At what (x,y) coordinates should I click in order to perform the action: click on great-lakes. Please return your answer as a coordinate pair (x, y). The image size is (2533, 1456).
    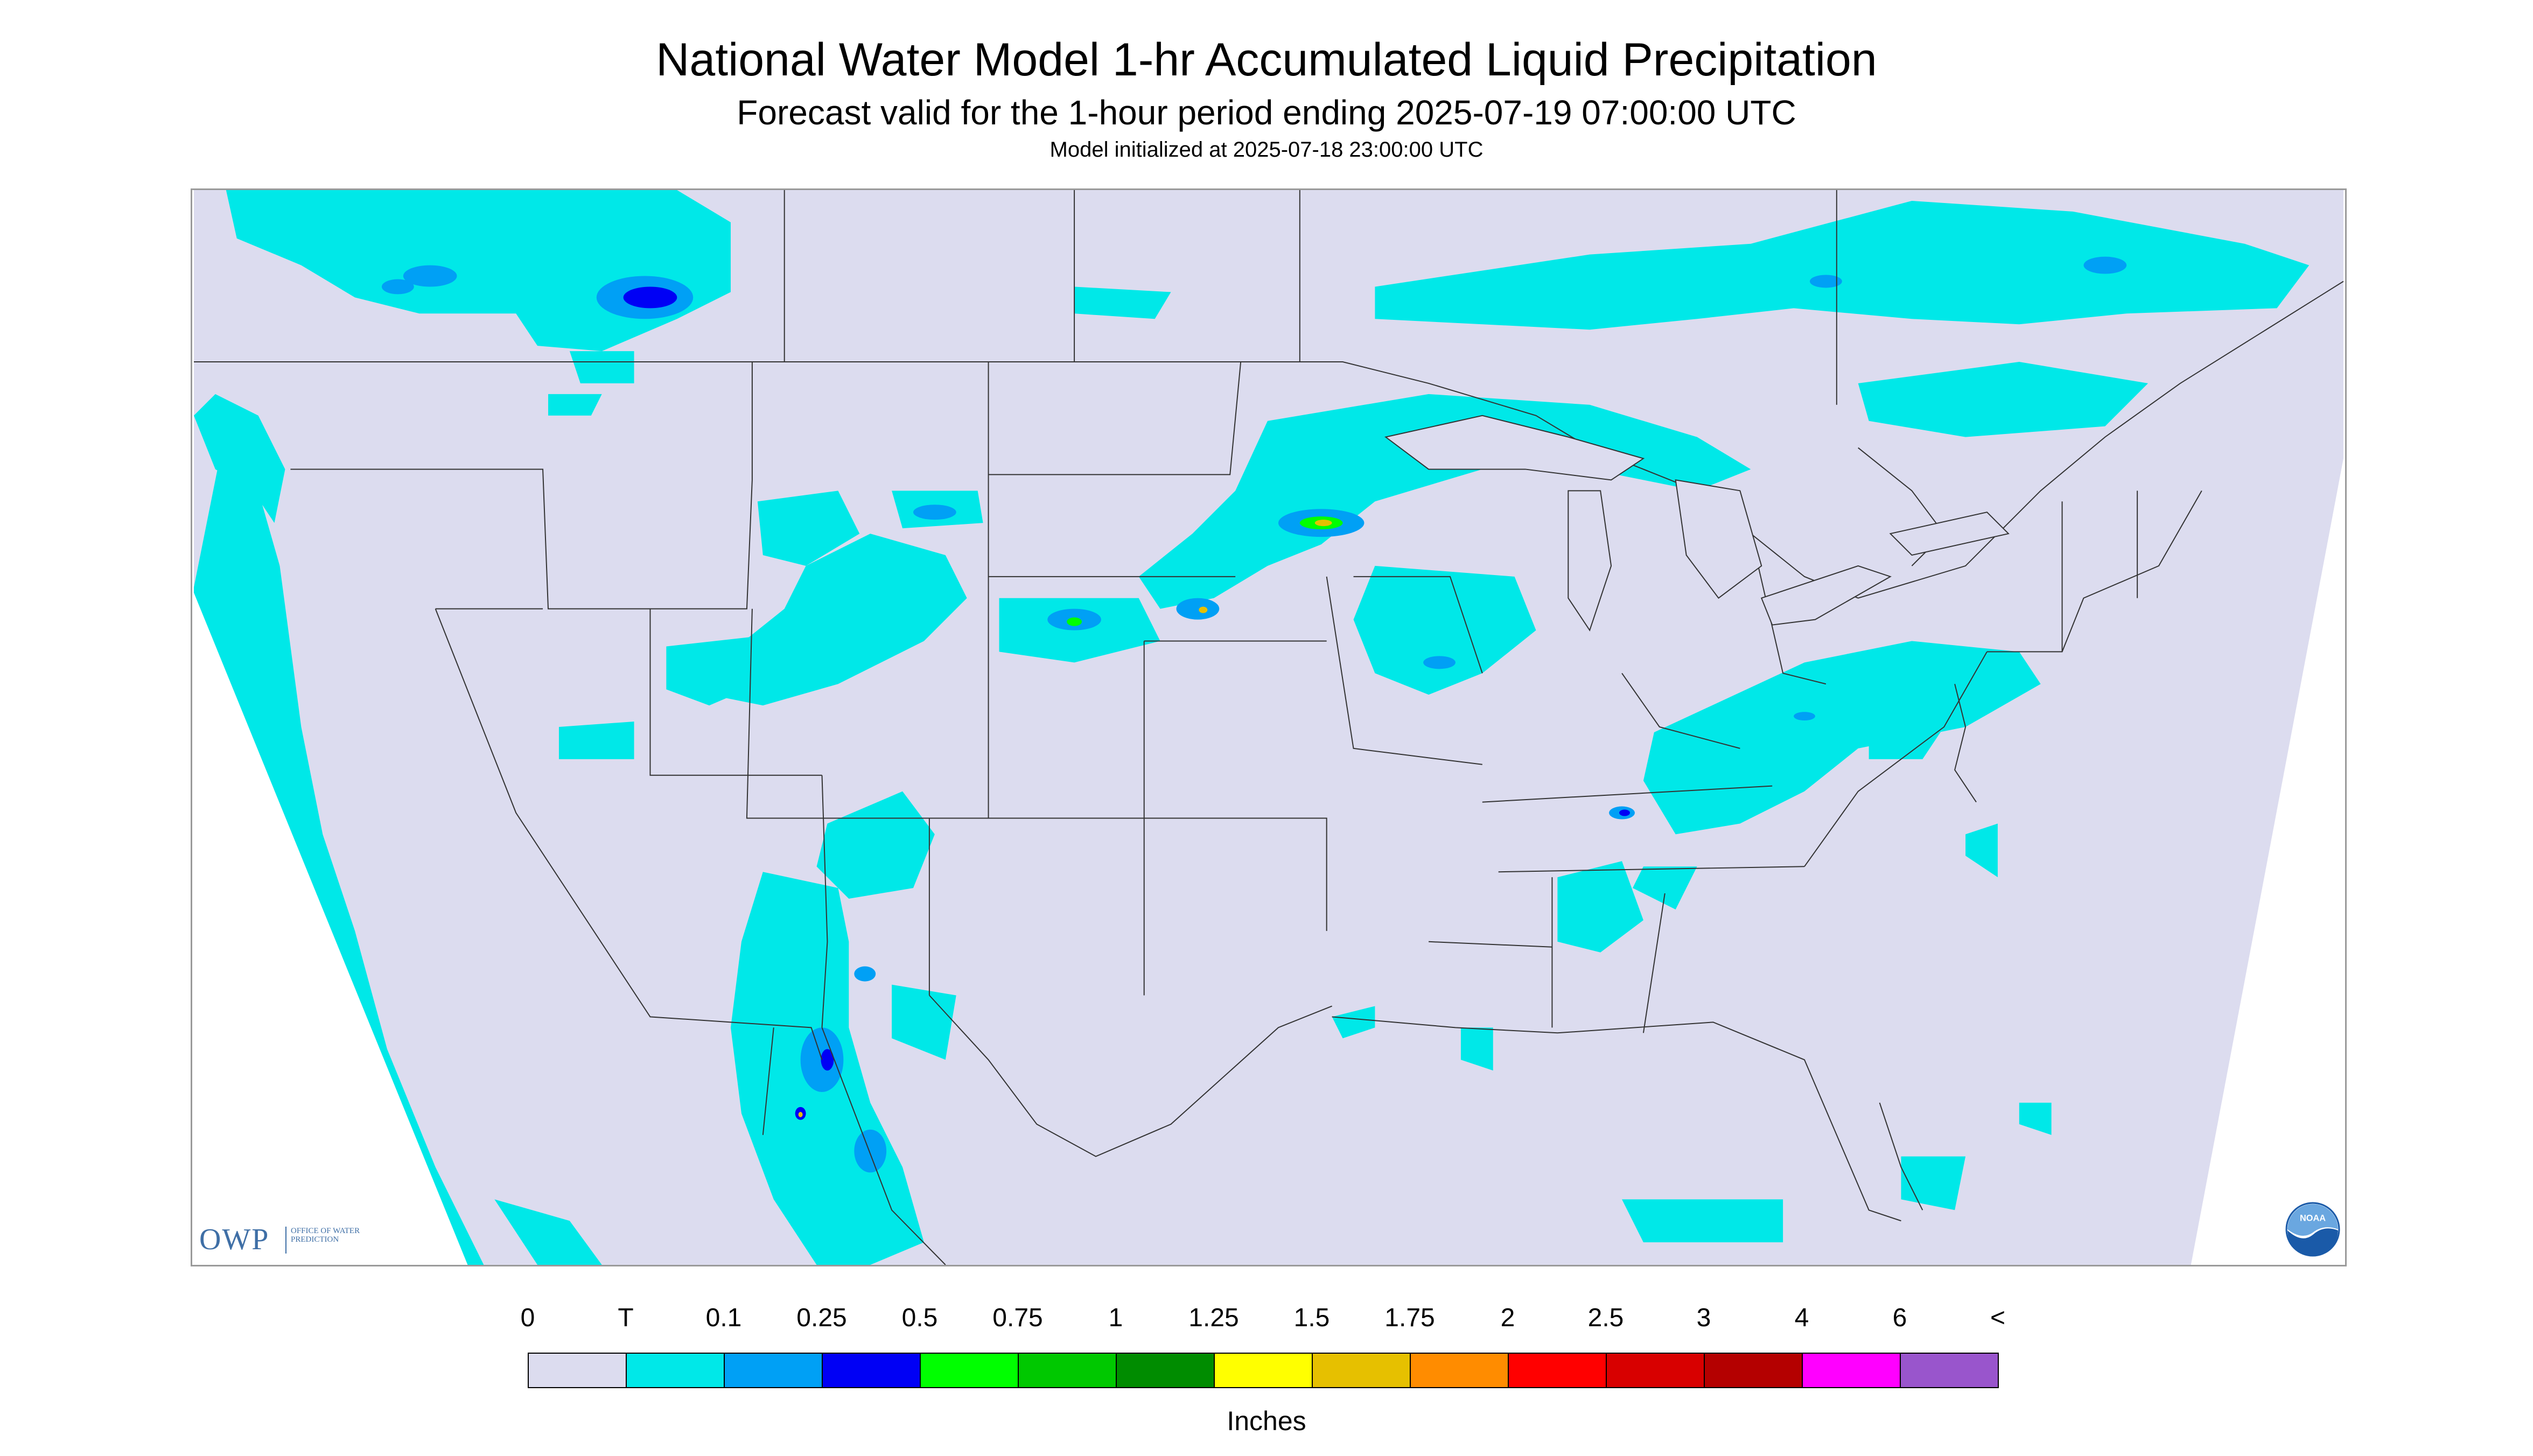
    Looking at the image, I should click on (1697, 523).